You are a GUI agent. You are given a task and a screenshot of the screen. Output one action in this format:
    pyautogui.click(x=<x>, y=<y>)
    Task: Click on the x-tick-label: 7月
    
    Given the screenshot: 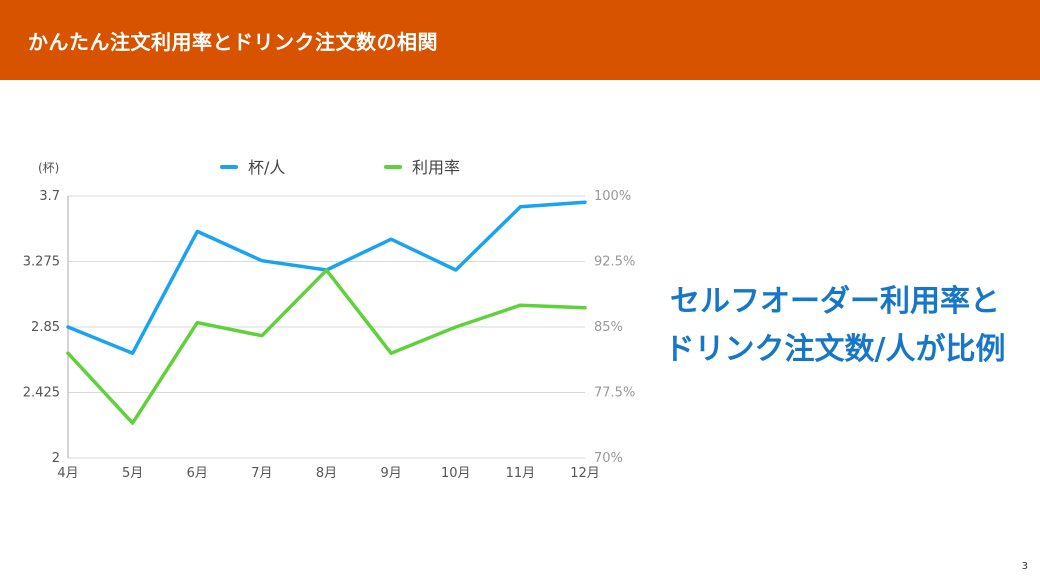 What is the action you would take?
    pyautogui.click(x=261, y=473)
    